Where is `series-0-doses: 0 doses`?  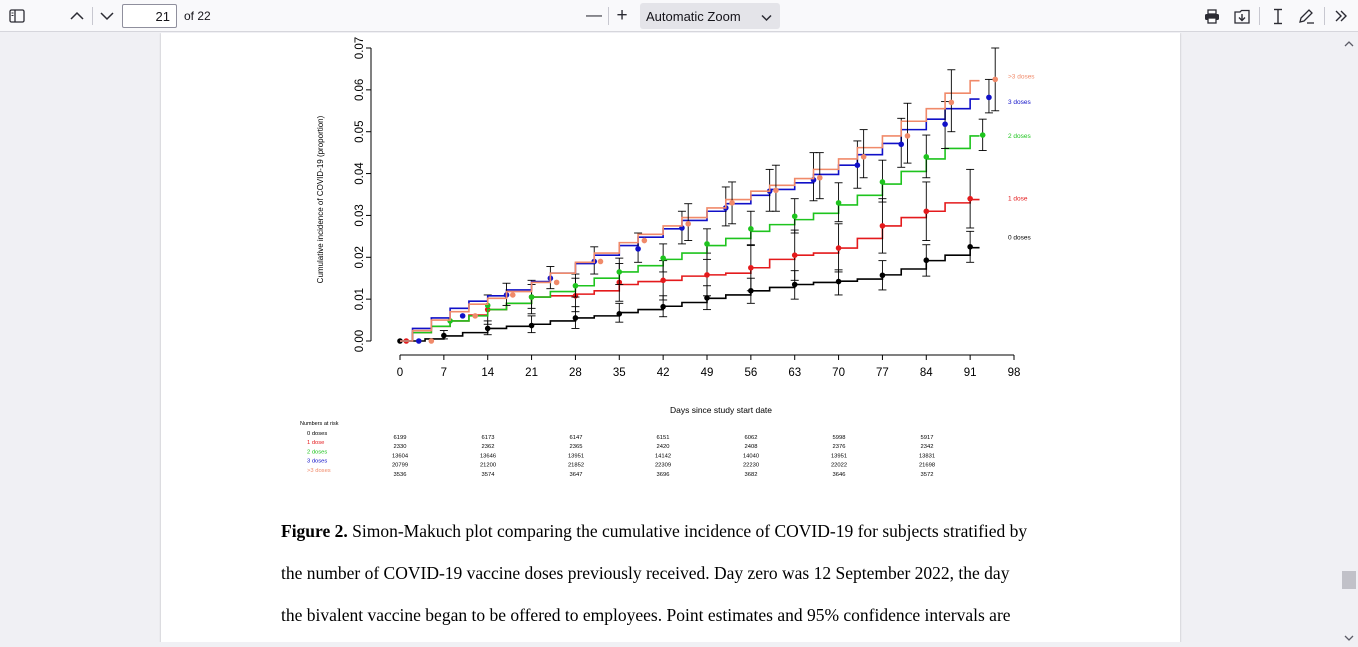
series-0-doses: 0 doses is located at coordinates (714, 287).